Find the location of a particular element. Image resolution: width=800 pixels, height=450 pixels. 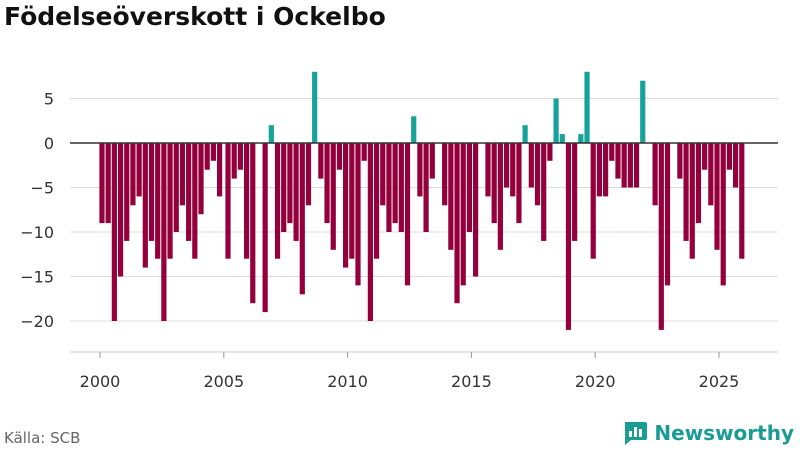

chart-title: Födelseöverskott i Ockelbo is located at coordinates (195, 16).